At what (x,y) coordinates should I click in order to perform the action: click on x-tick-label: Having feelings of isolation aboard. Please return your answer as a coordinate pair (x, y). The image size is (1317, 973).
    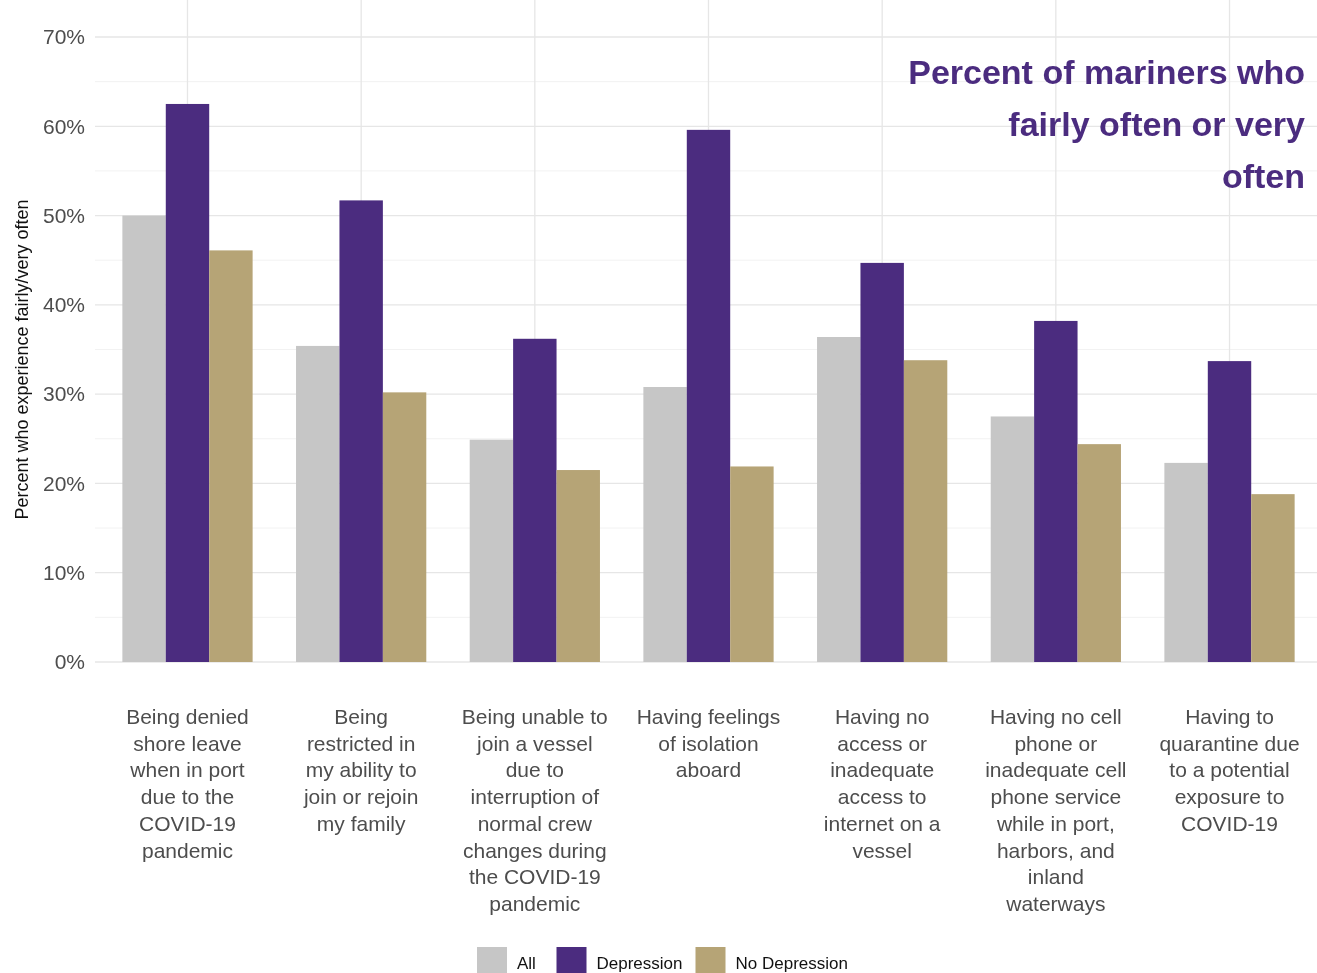
    Looking at the image, I should click on (708, 743).